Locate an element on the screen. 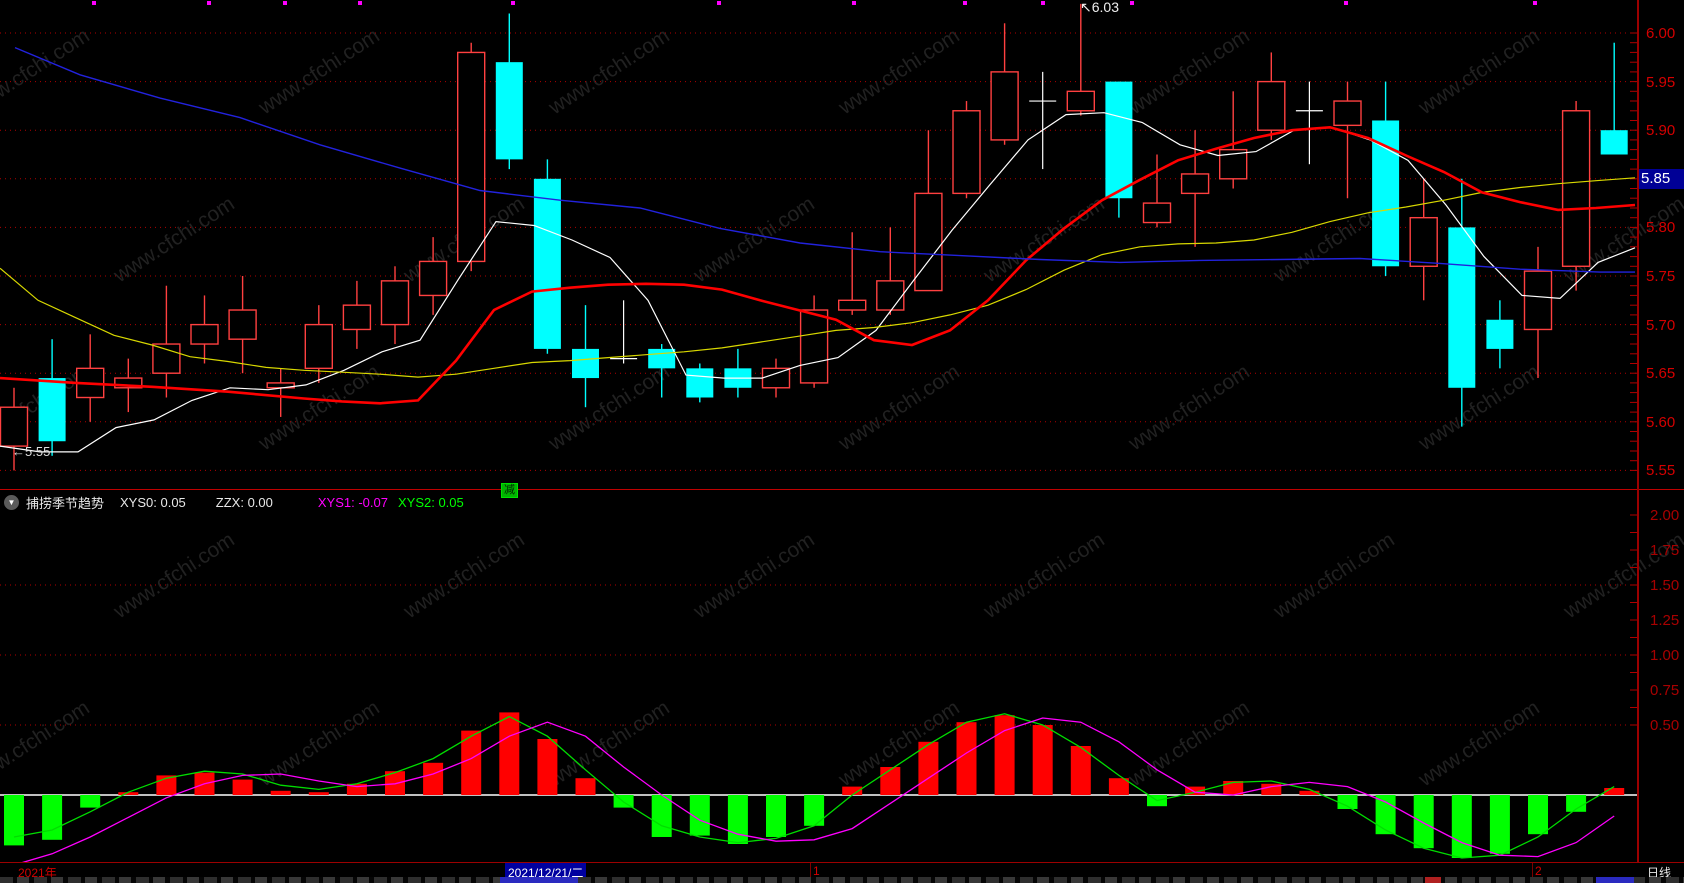 This screenshot has width=1684, height=883. indicator-name: 捕捞季节趋势 is located at coordinates (65, 503).